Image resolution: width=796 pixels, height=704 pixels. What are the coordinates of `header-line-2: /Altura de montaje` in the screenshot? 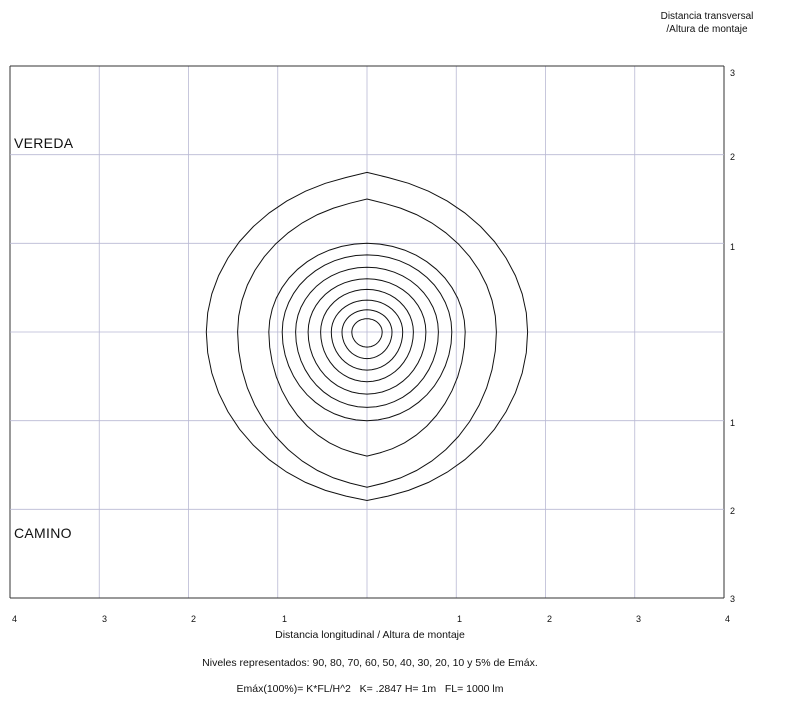 It's located at (707, 29).